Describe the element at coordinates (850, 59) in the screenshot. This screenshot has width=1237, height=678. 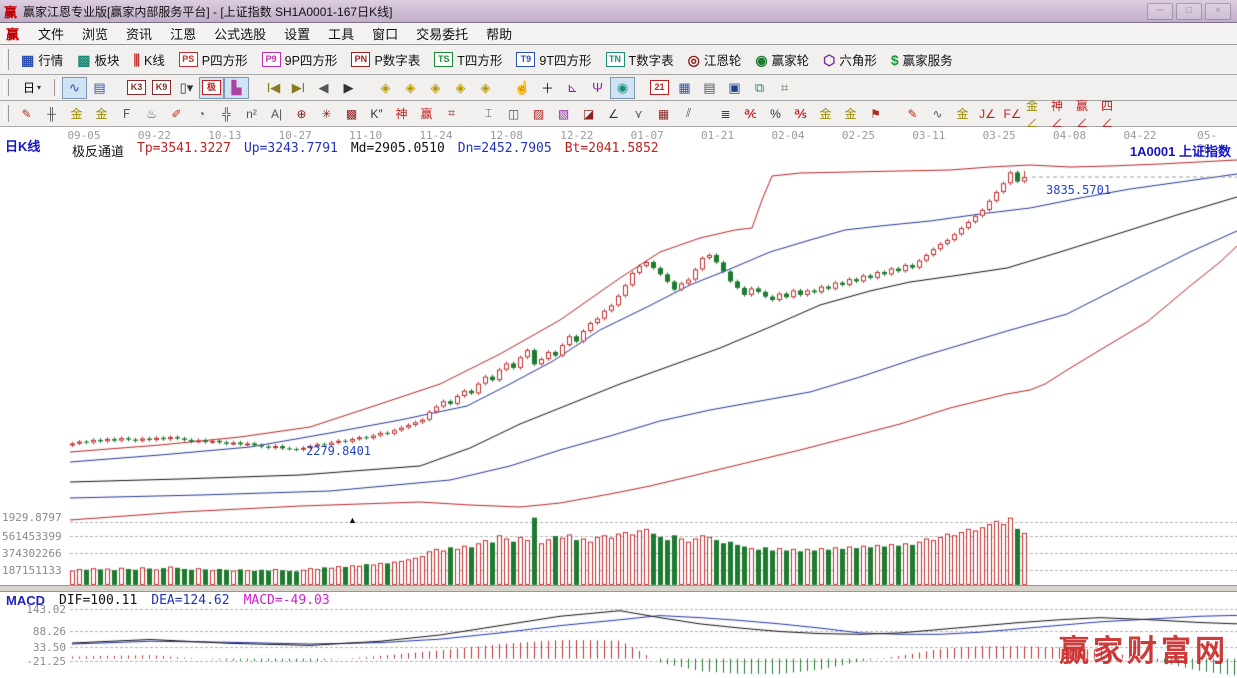
I see `hexagon-button: ⬡ 六角形` at that location.